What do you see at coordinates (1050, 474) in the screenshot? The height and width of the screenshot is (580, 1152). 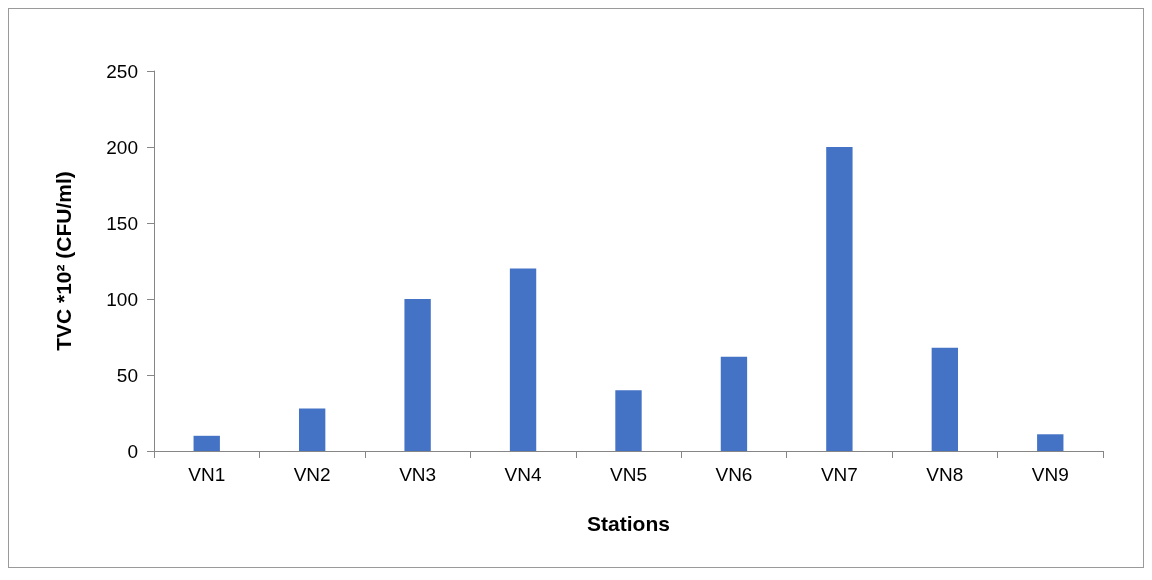 I see `x-tick-label: VN9` at bounding box center [1050, 474].